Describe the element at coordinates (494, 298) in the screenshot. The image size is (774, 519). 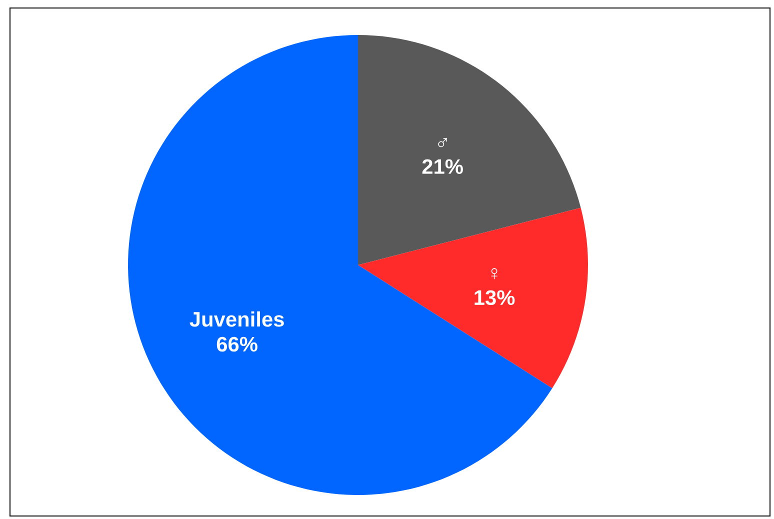
I see `data-label: 13%` at that location.